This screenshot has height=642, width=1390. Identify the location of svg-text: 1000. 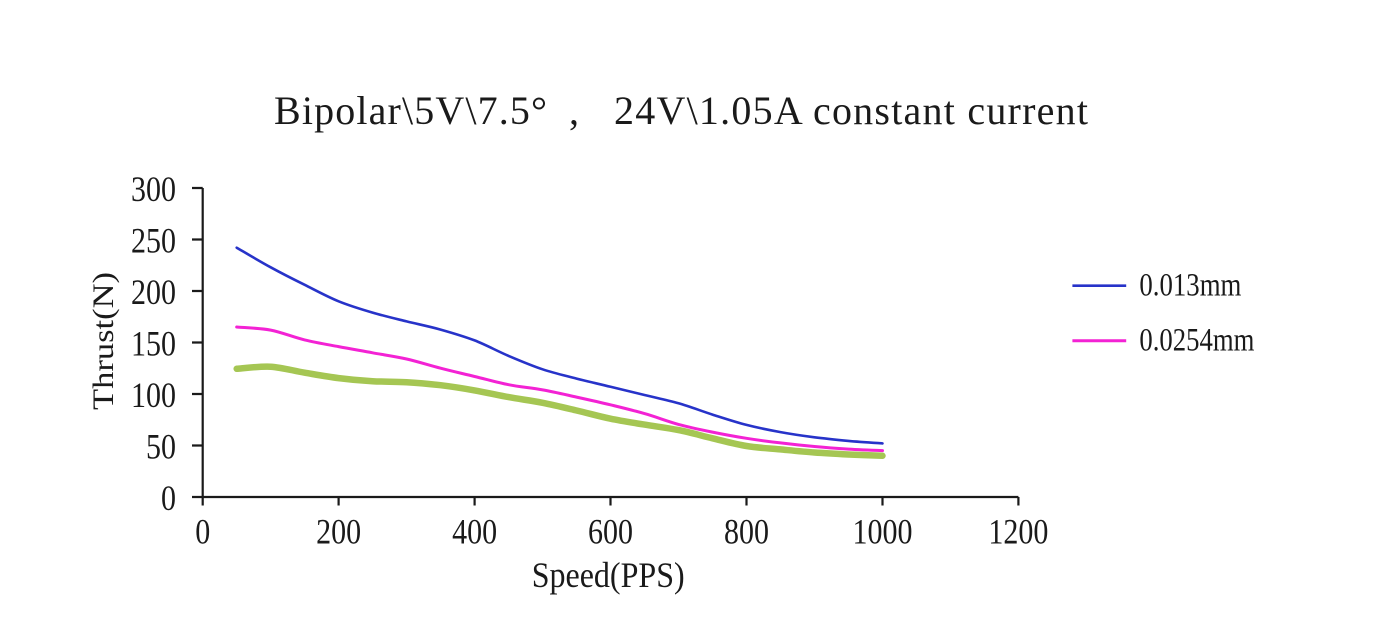
(883, 532).